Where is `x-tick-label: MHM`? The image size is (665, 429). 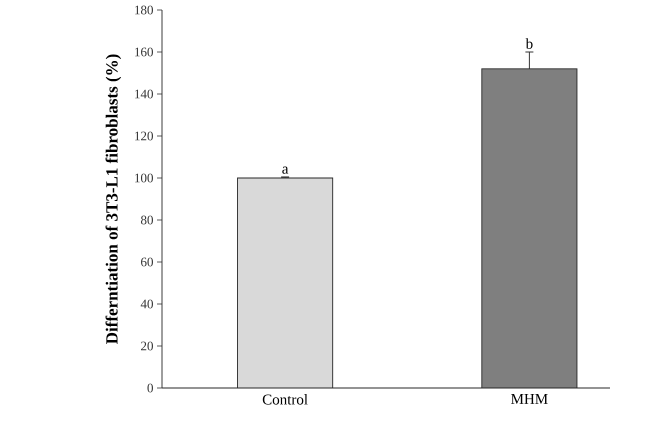 x-tick-label: MHM is located at coordinates (529, 399).